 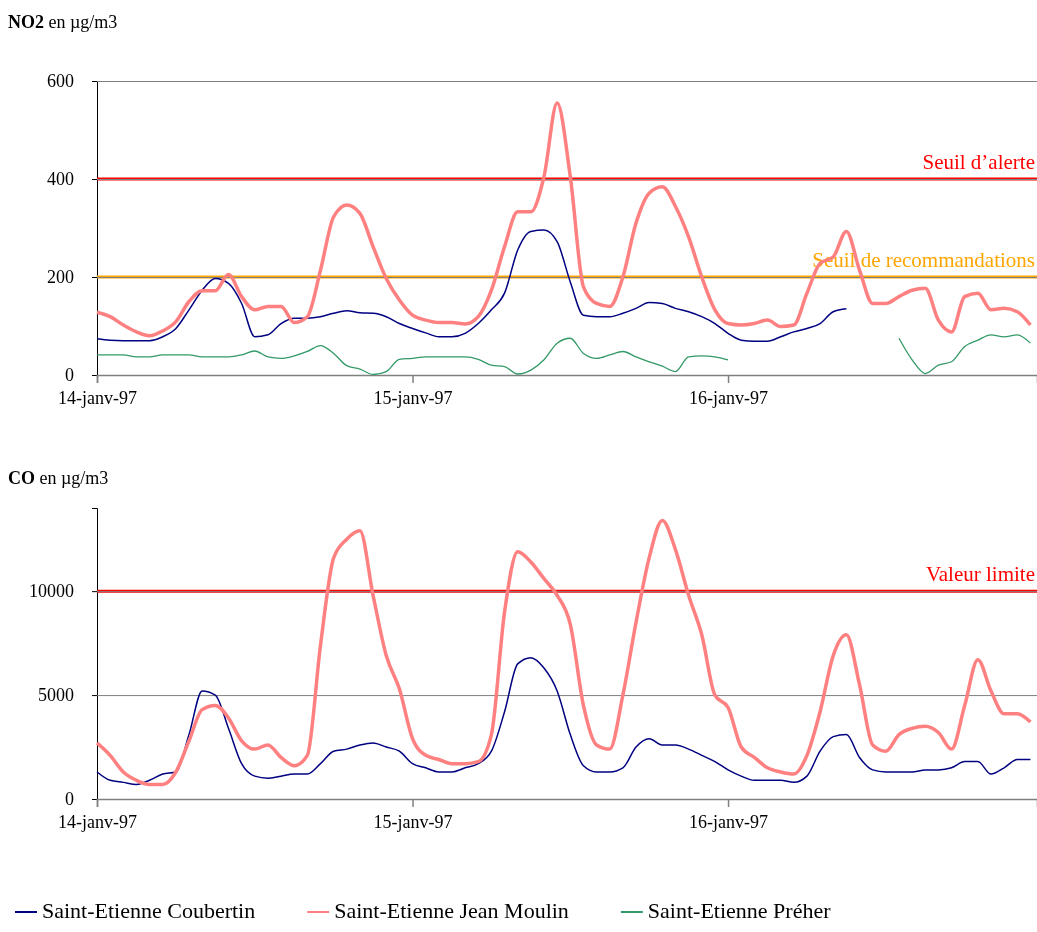 I want to click on y-tick-label: 10000, so click(x=51, y=591).